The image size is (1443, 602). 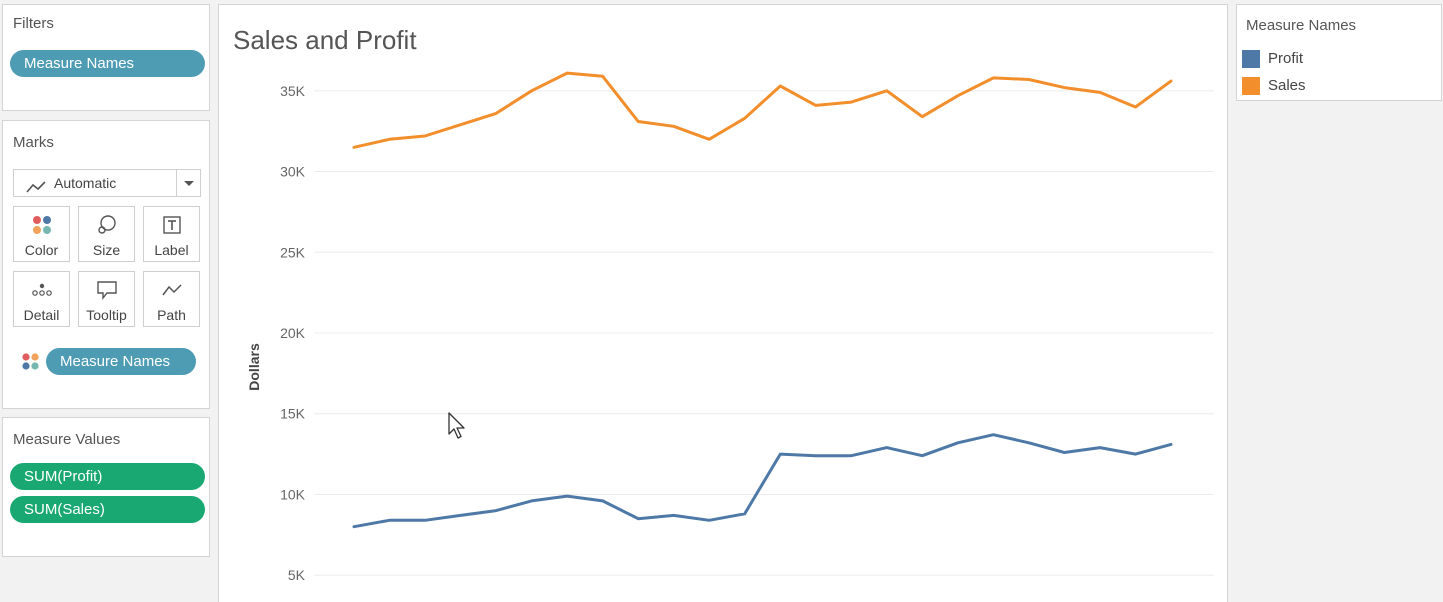 I want to click on detail-button: Detail, so click(x=41, y=299).